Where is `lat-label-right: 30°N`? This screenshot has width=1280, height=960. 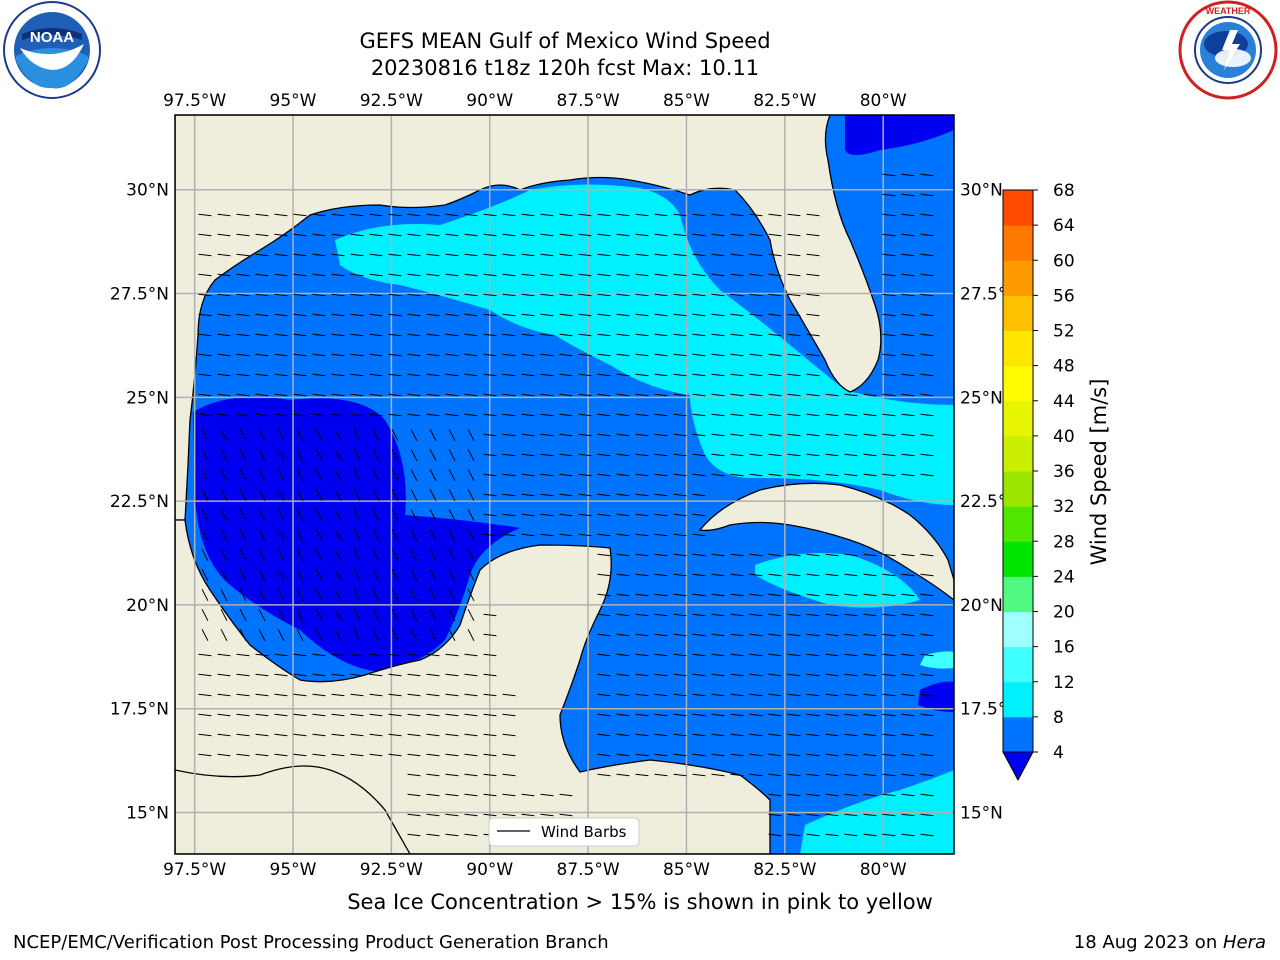 lat-label-right: 30°N is located at coordinates (981, 191).